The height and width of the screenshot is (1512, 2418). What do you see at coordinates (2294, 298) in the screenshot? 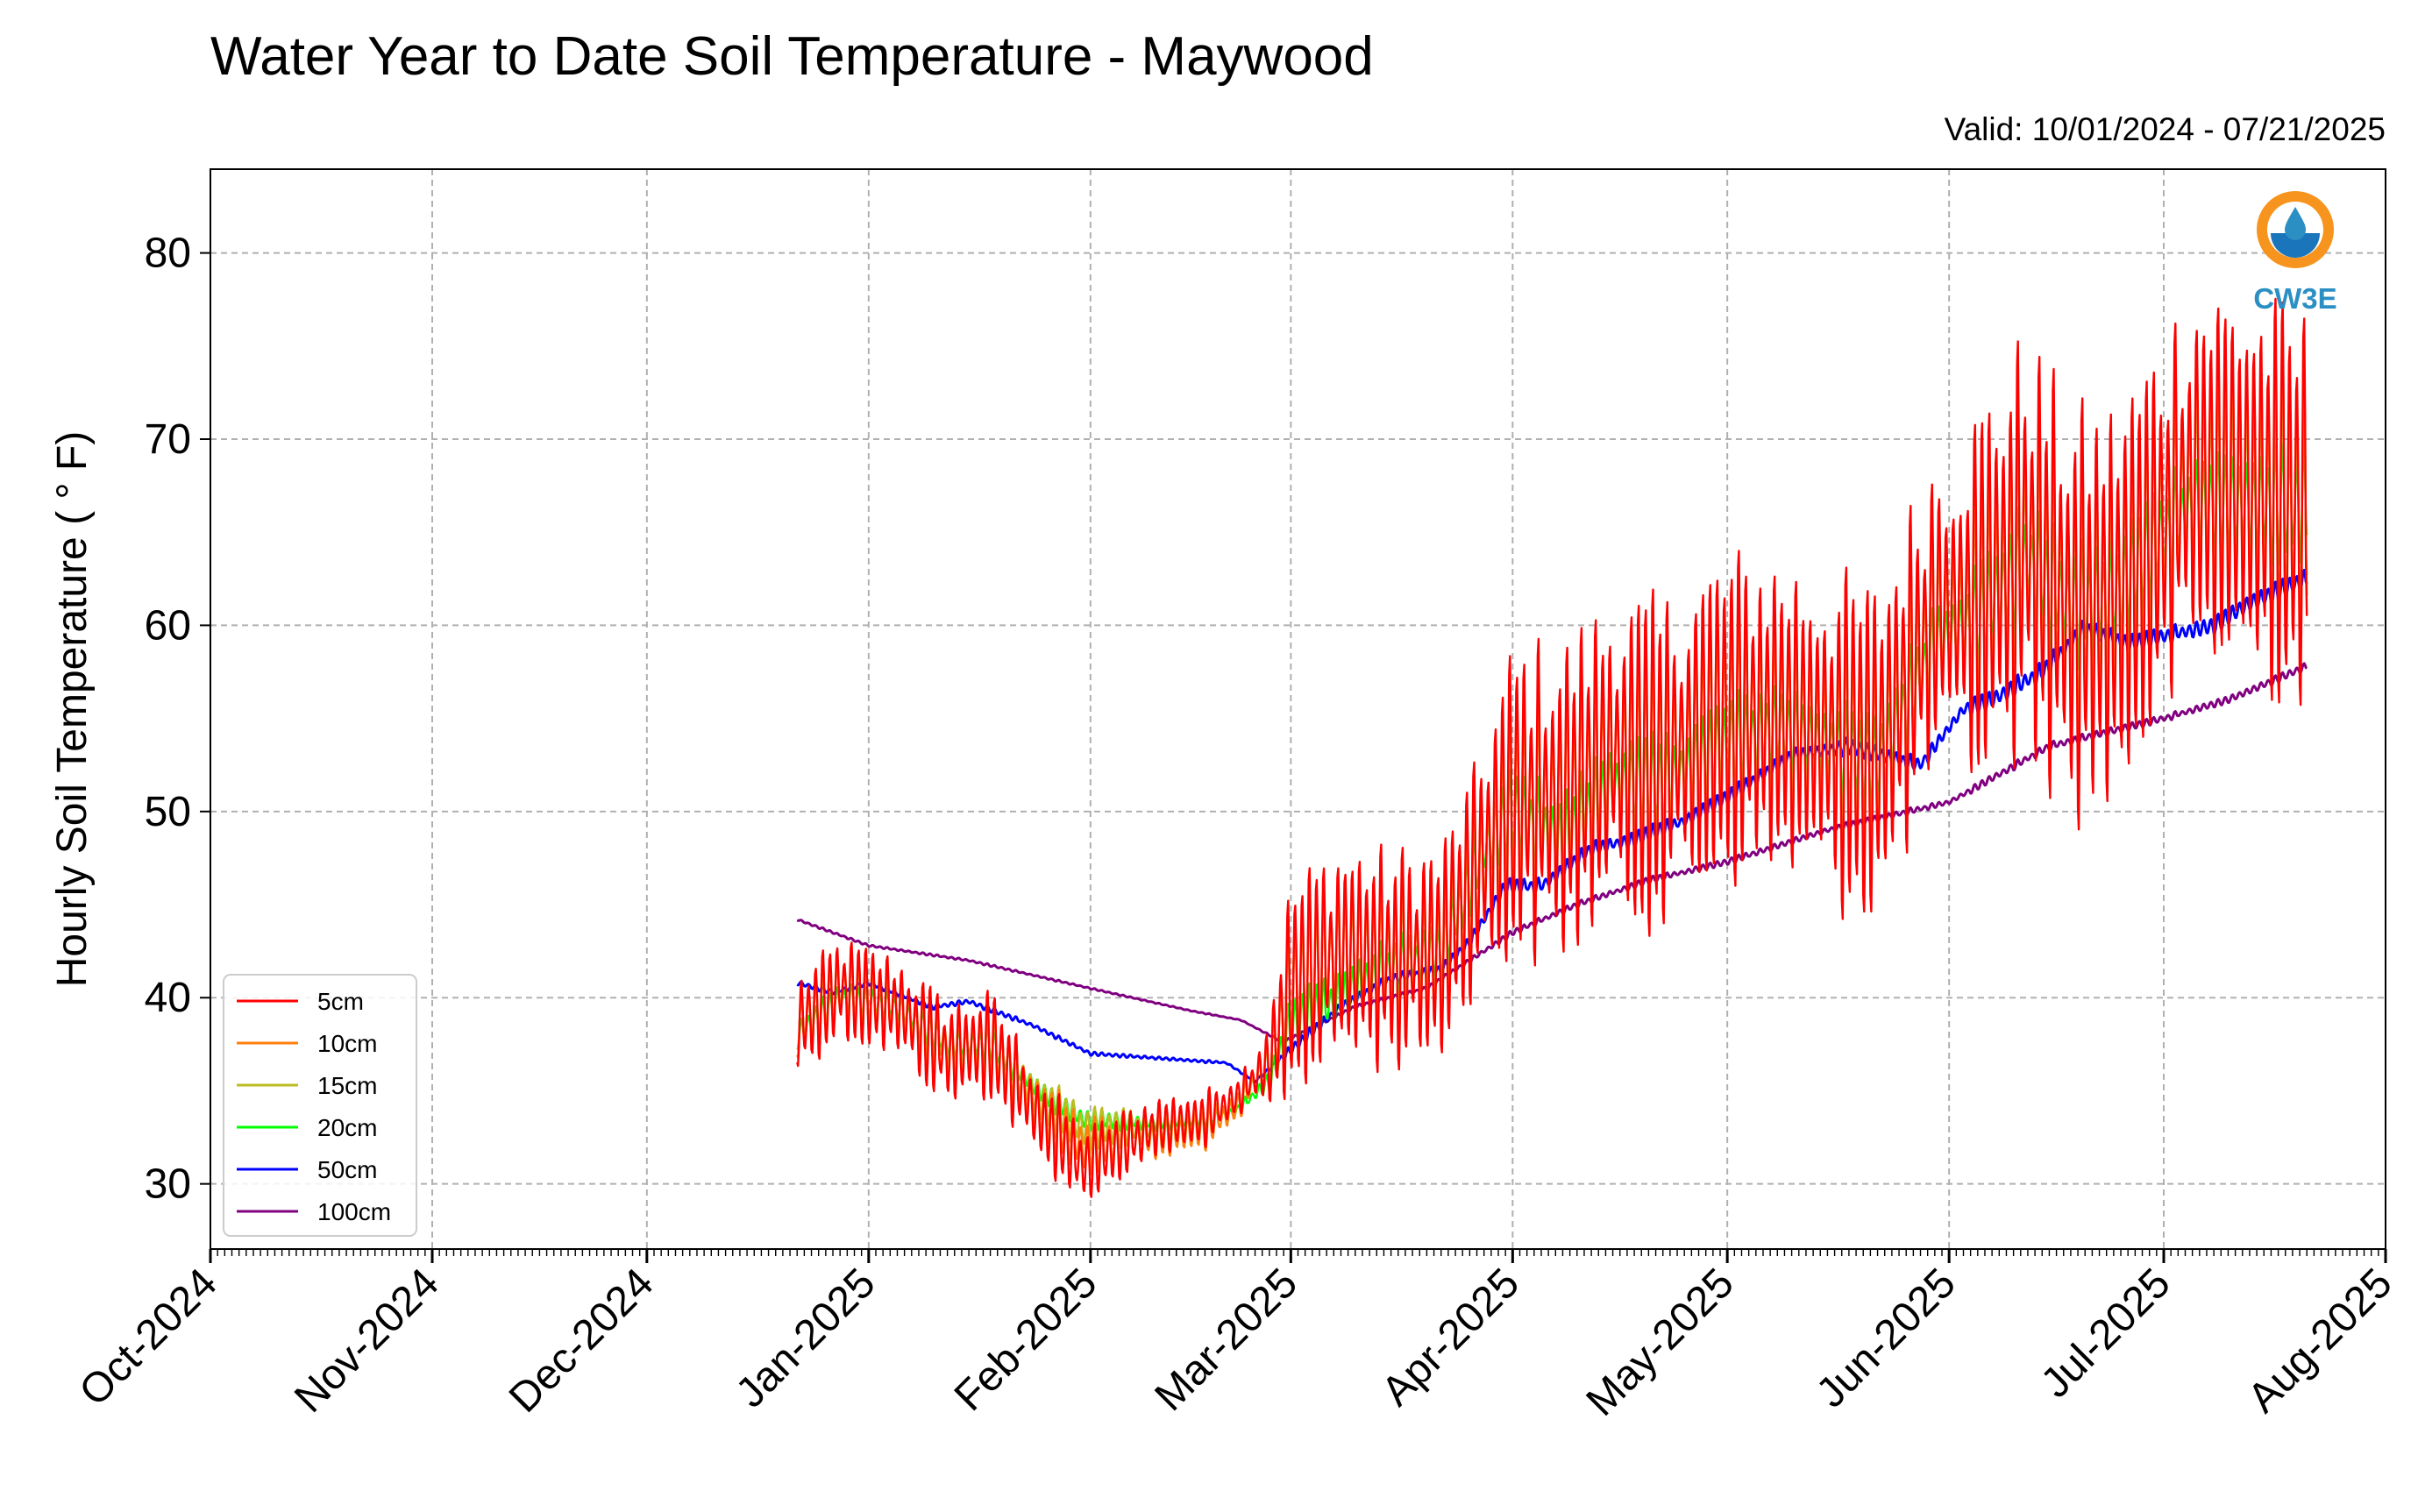
I see `logo-text: CW3E` at bounding box center [2294, 298].